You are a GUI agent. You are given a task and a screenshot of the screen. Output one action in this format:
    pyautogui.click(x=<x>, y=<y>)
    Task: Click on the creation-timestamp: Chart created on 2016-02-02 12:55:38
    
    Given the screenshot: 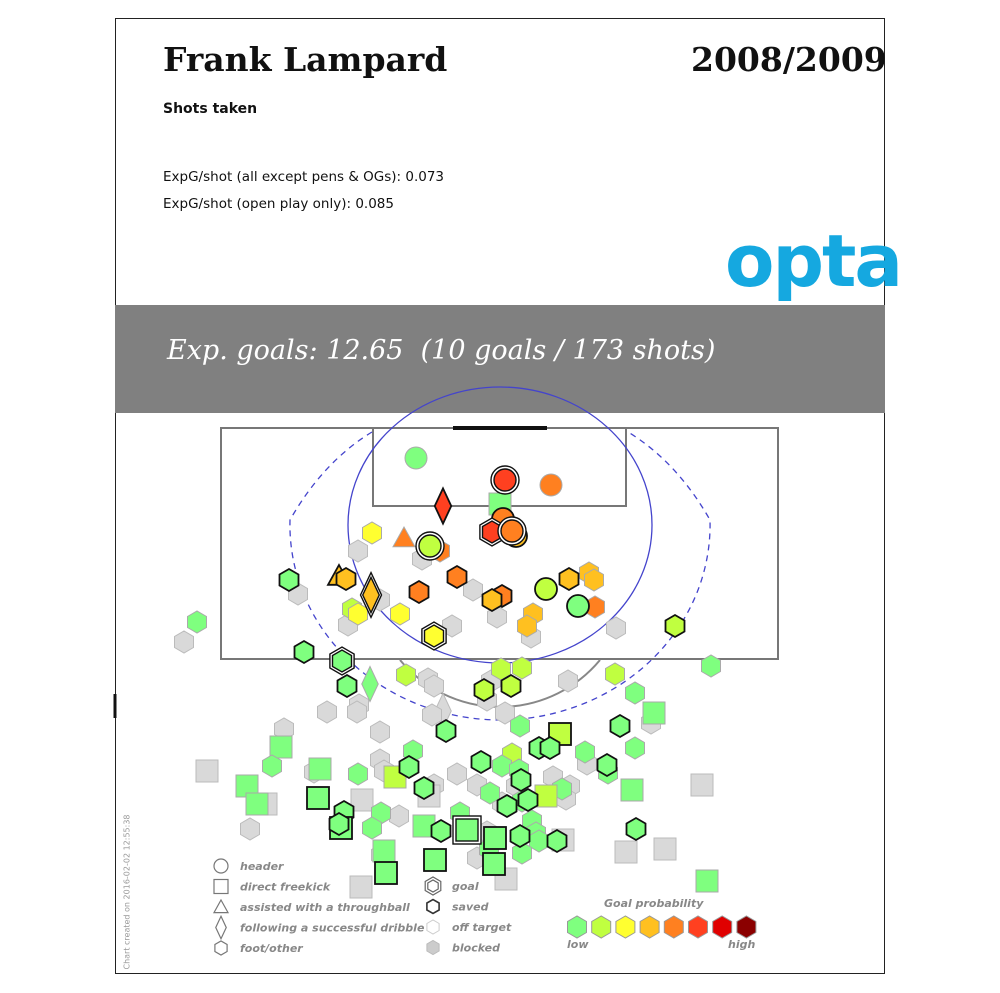 What is the action you would take?
    pyautogui.click(x=127, y=892)
    